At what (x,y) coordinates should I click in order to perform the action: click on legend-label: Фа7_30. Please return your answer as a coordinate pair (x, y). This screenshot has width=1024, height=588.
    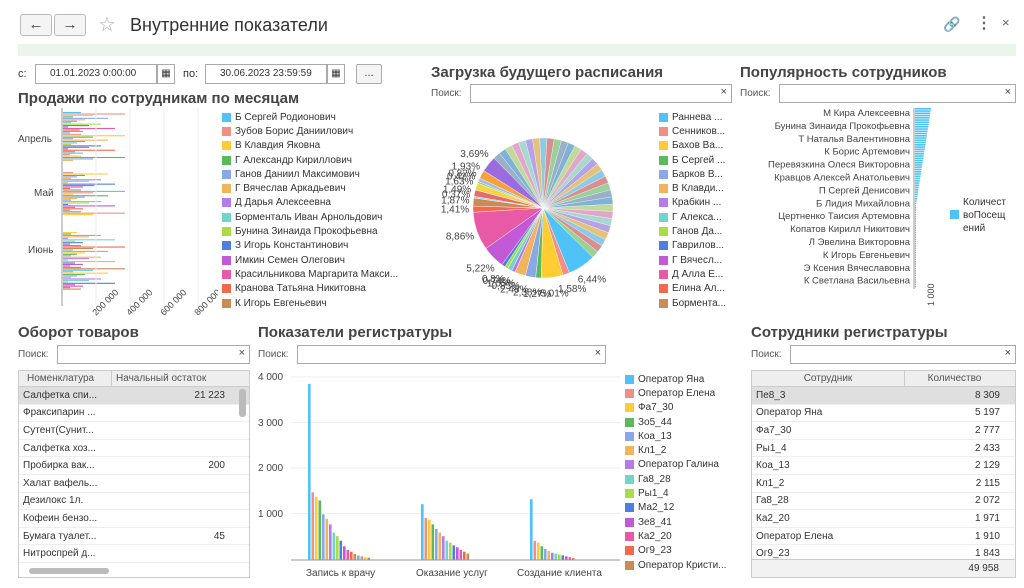
    Looking at the image, I should click on (656, 408).